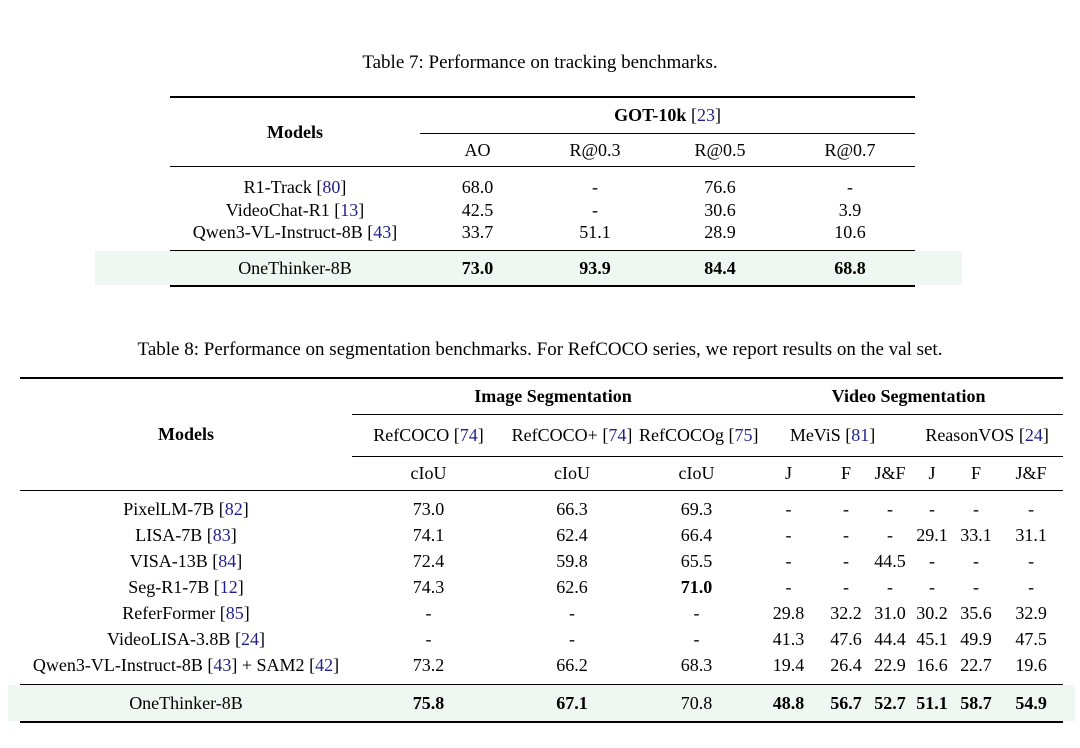  I want to click on value-cell: 59.8, so click(572, 561).